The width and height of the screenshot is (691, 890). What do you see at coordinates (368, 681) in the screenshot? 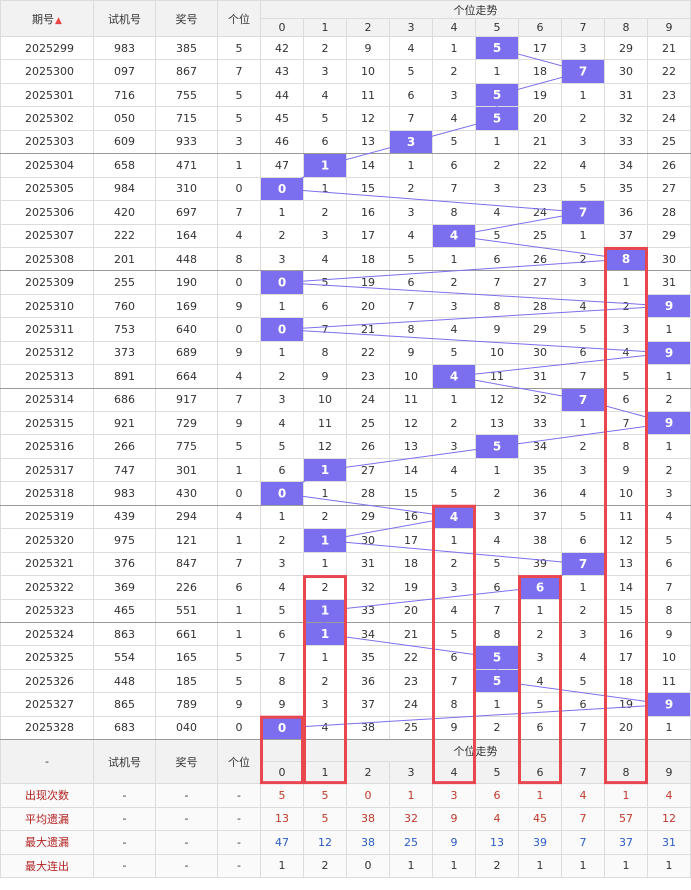
I see `miss-cell: 36` at bounding box center [368, 681].